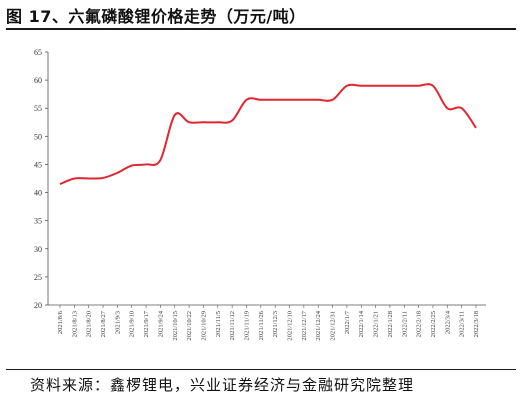 The height and width of the screenshot is (404, 524). Describe the element at coordinates (390, 324) in the screenshot. I see `x-tick-label: 2022/1/28` at that location.